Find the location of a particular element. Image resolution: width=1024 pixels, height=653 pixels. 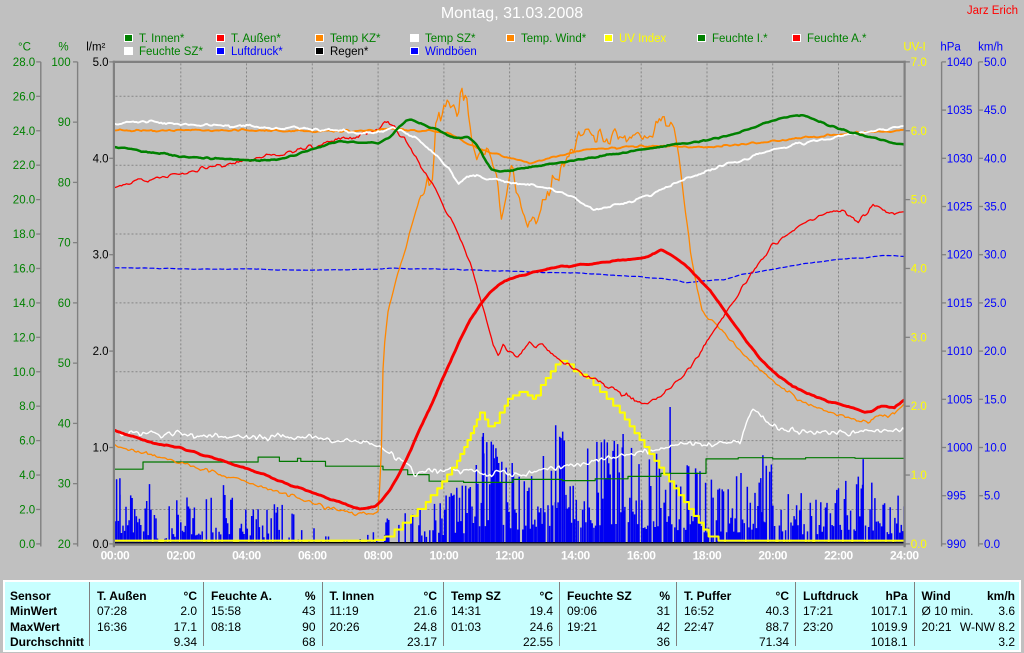

svg-text: 18:00 is located at coordinates (707, 556).